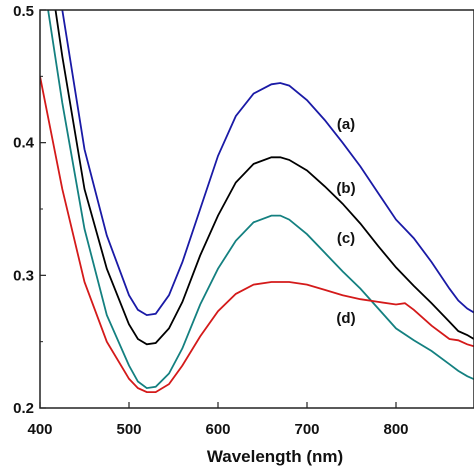  What do you see at coordinates (39, 429) in the screenshot?
I see `x-tick-label: 400` at bounding box center [39, 429].